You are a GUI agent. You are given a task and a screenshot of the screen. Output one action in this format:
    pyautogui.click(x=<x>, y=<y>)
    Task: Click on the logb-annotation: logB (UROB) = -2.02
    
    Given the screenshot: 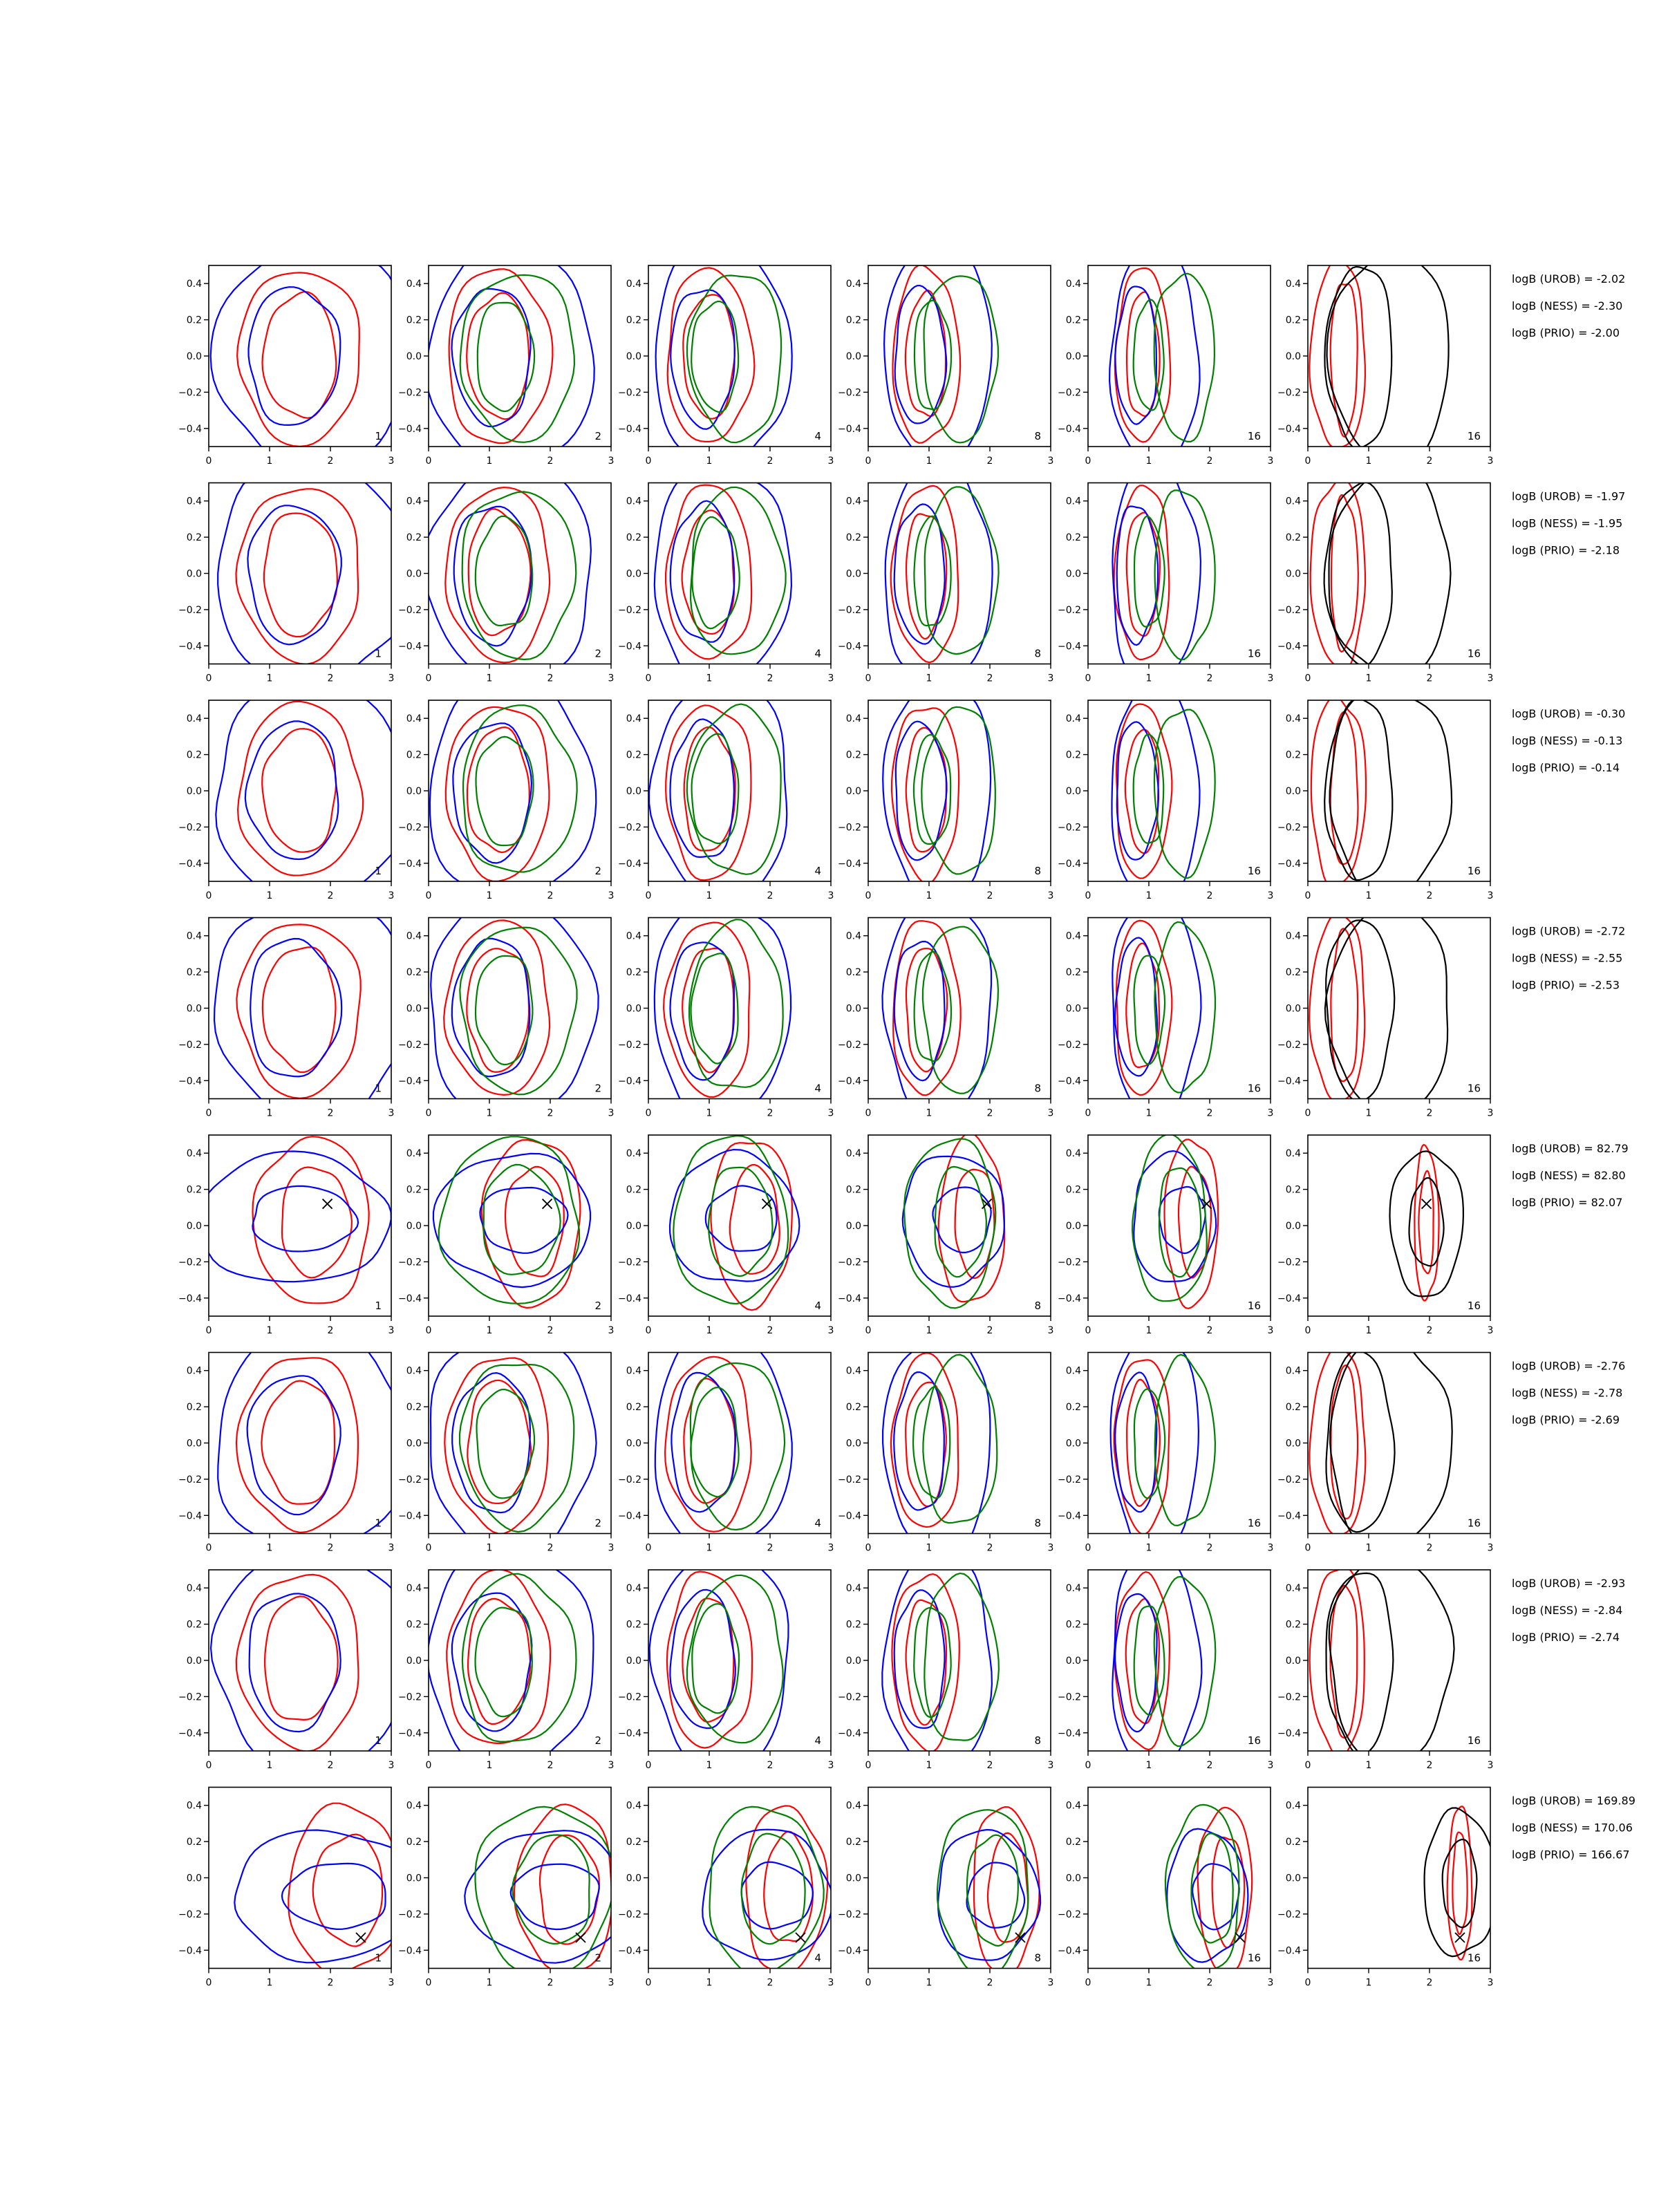 What is the action you would take?
    pyautogui.click(x=1568, y=279)
    